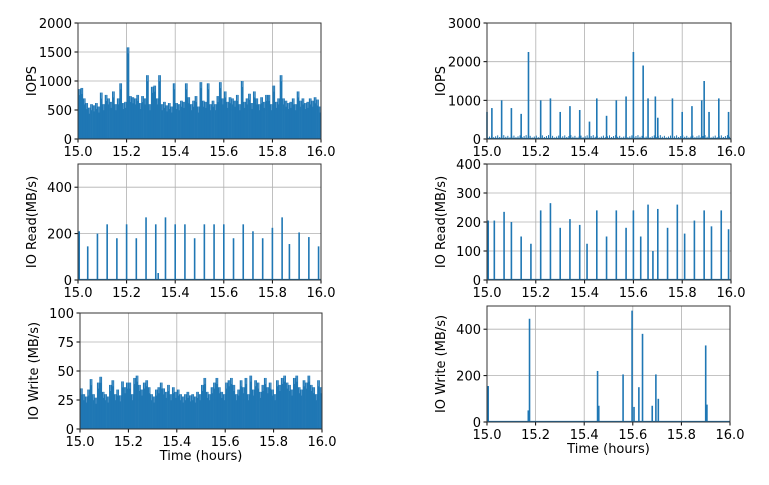 The height and width of the screenshot is (485, 769). What do you see at coordinates (322, 442) in the screenshot?
I see `x-tick-label: 16.0` at bounding box center [322, 442].